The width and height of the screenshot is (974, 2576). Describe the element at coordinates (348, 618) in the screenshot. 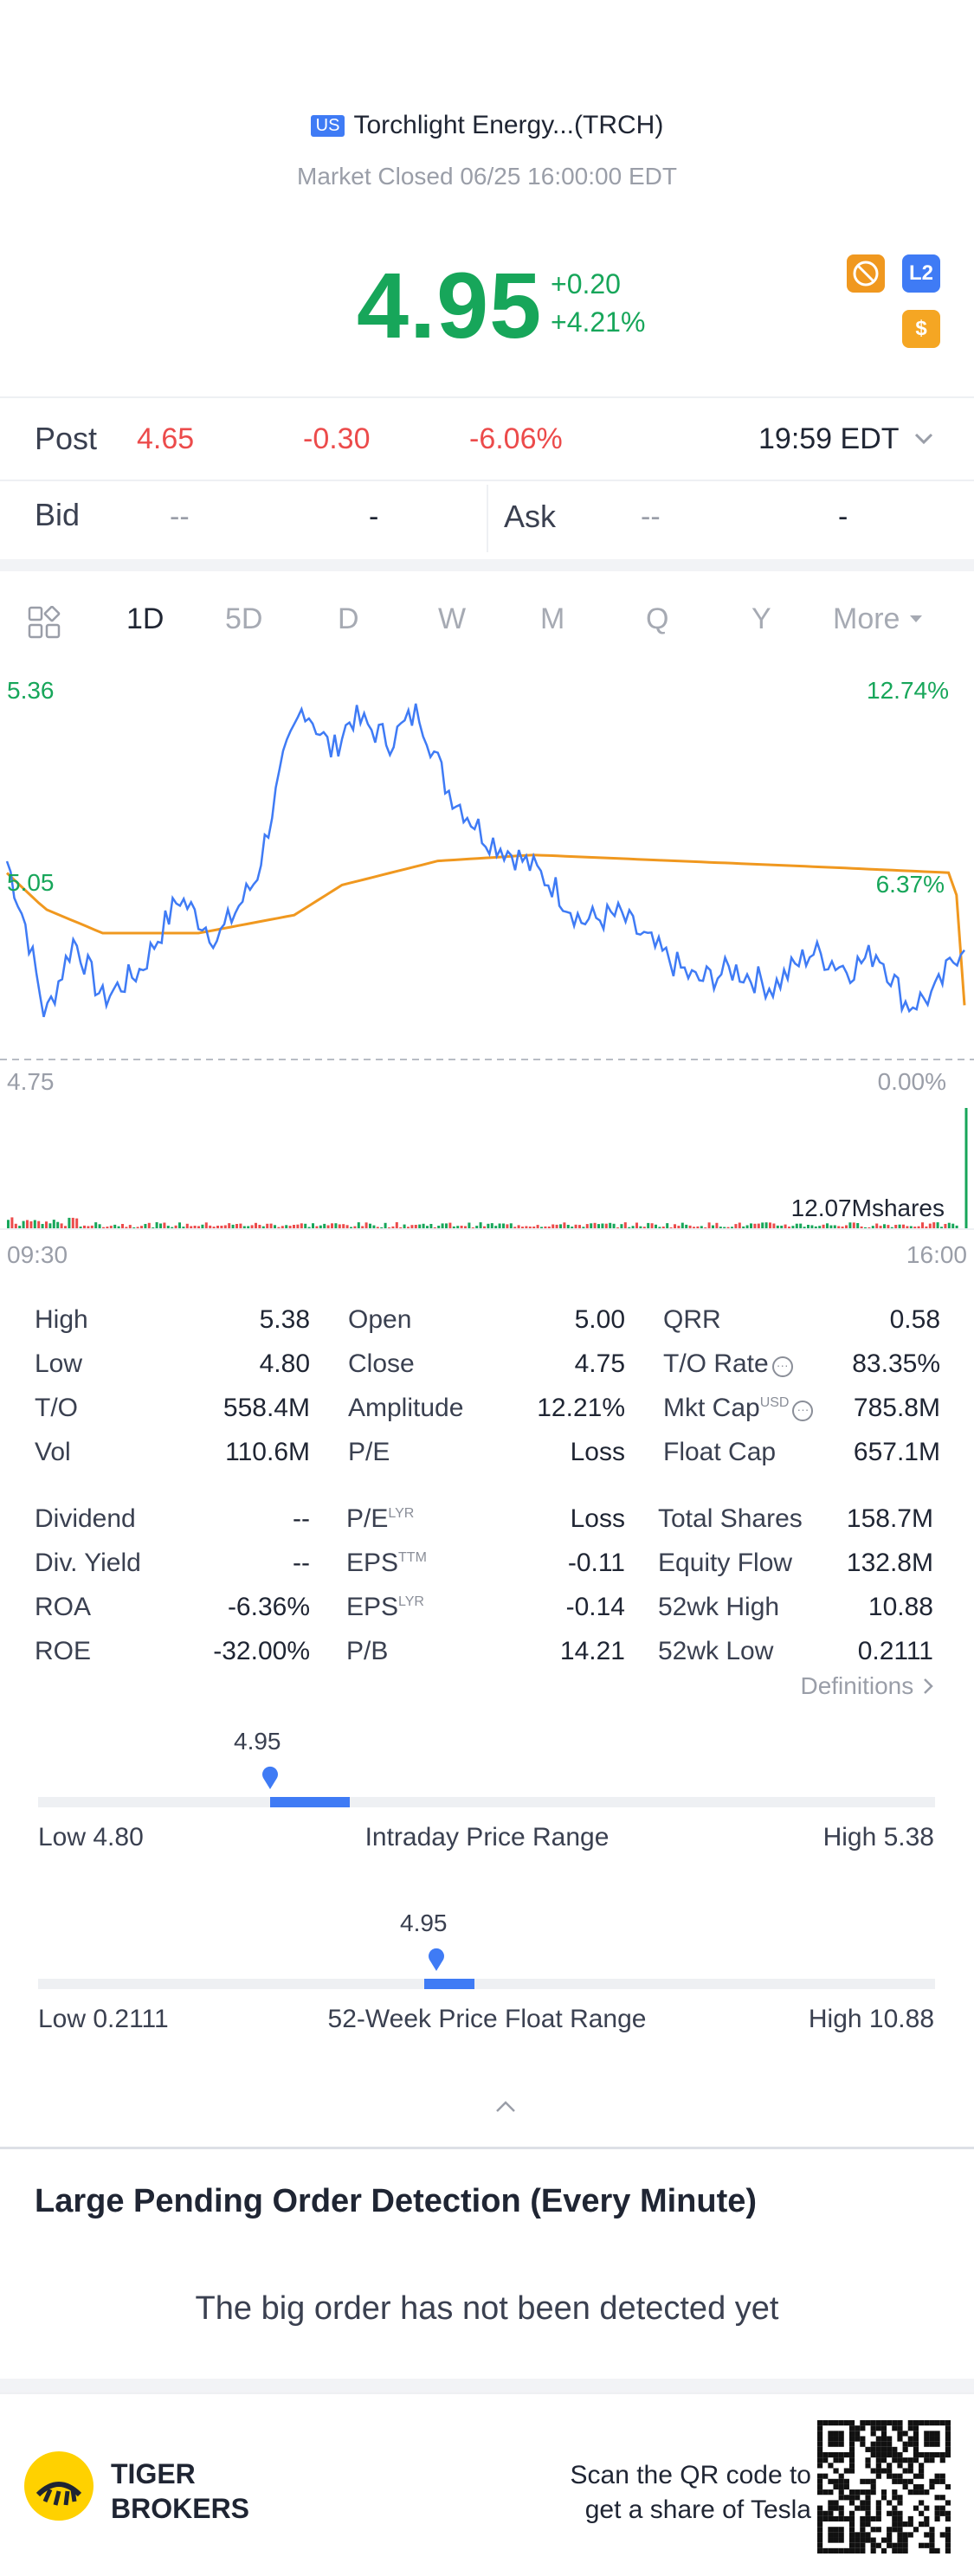

I see `tab-d: D` at that location.